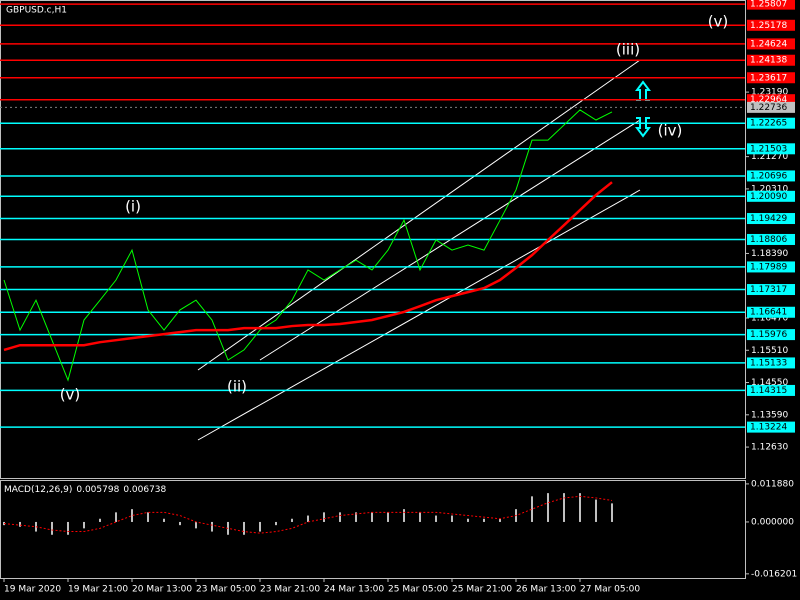 The height and width of the screenshot is (600, 800). What do you see at coordinates (768, 124) in the screenshot?
I see `level-label: 1.22265` at bounding box center [768, 124].